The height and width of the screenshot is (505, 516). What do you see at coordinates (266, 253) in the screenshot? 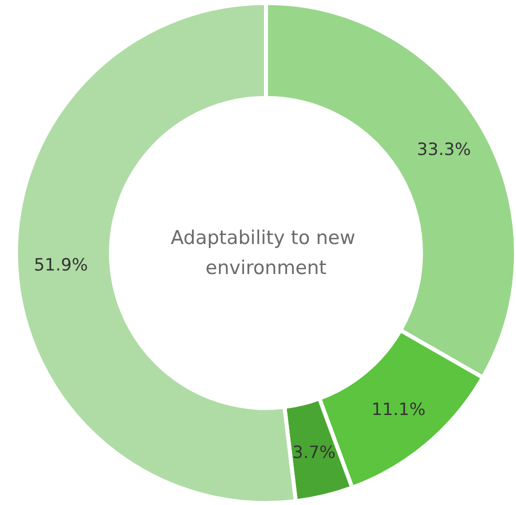
I see `text: Adaptability to new environment` at bounding box center [266, 253].